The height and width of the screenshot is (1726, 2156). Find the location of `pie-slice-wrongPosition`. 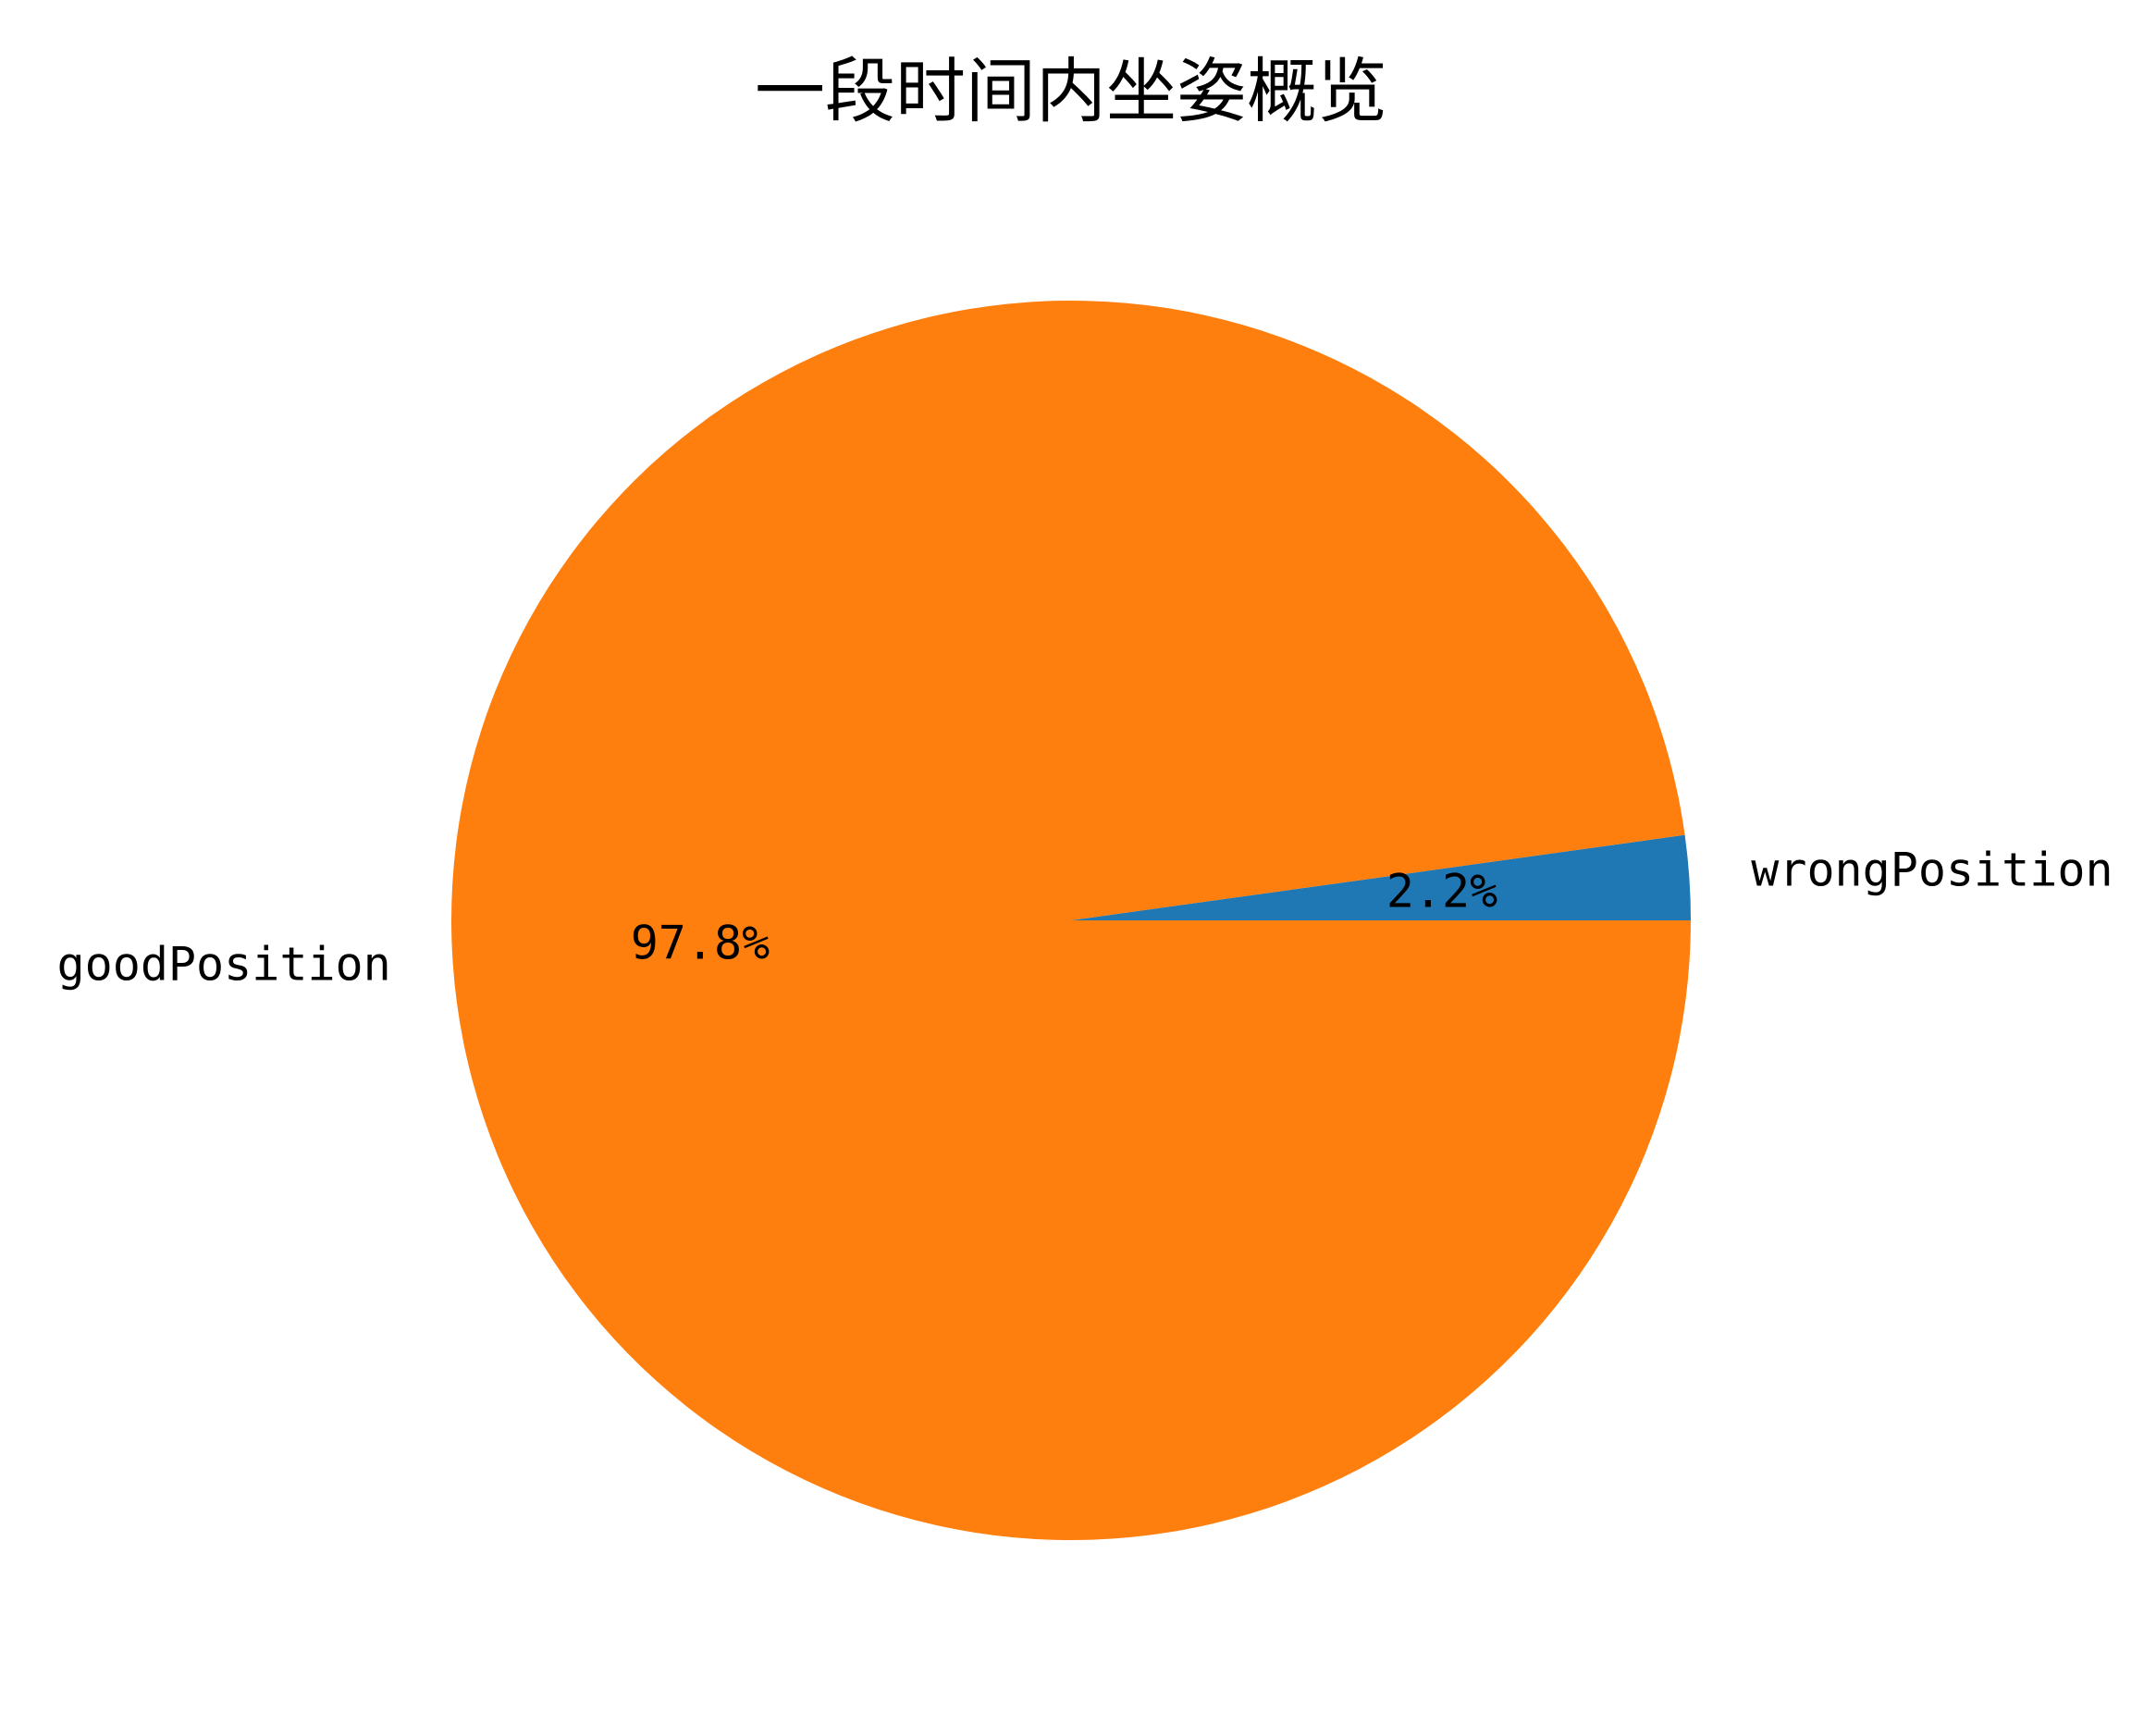

pie-slice-wrongPosition is located at coordinates (1381, 877).